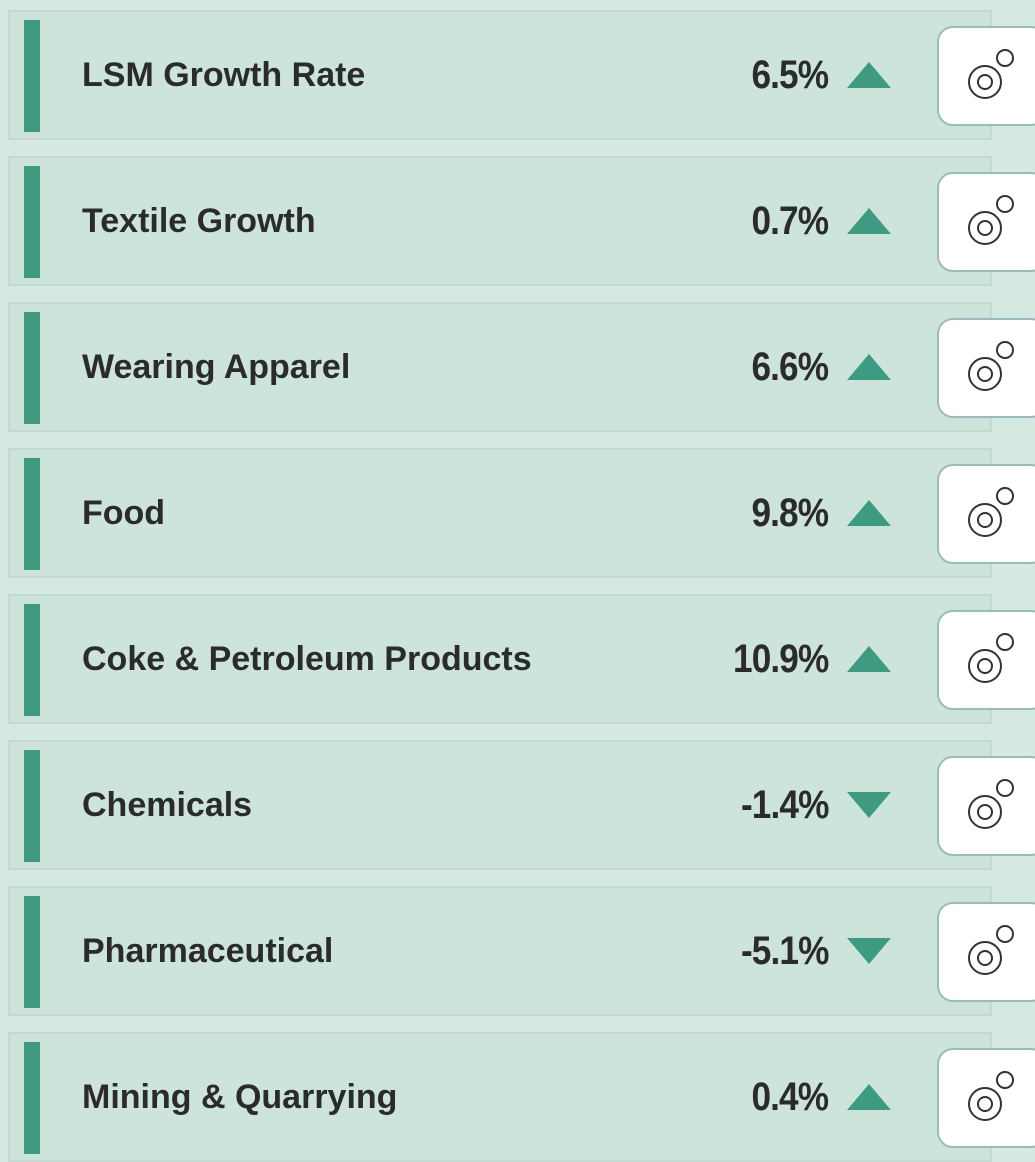 The width and height of the screenshot is (1035, 1162). I want to click on kpi-row: Textile Growth 0.7%, so click(500, 221).